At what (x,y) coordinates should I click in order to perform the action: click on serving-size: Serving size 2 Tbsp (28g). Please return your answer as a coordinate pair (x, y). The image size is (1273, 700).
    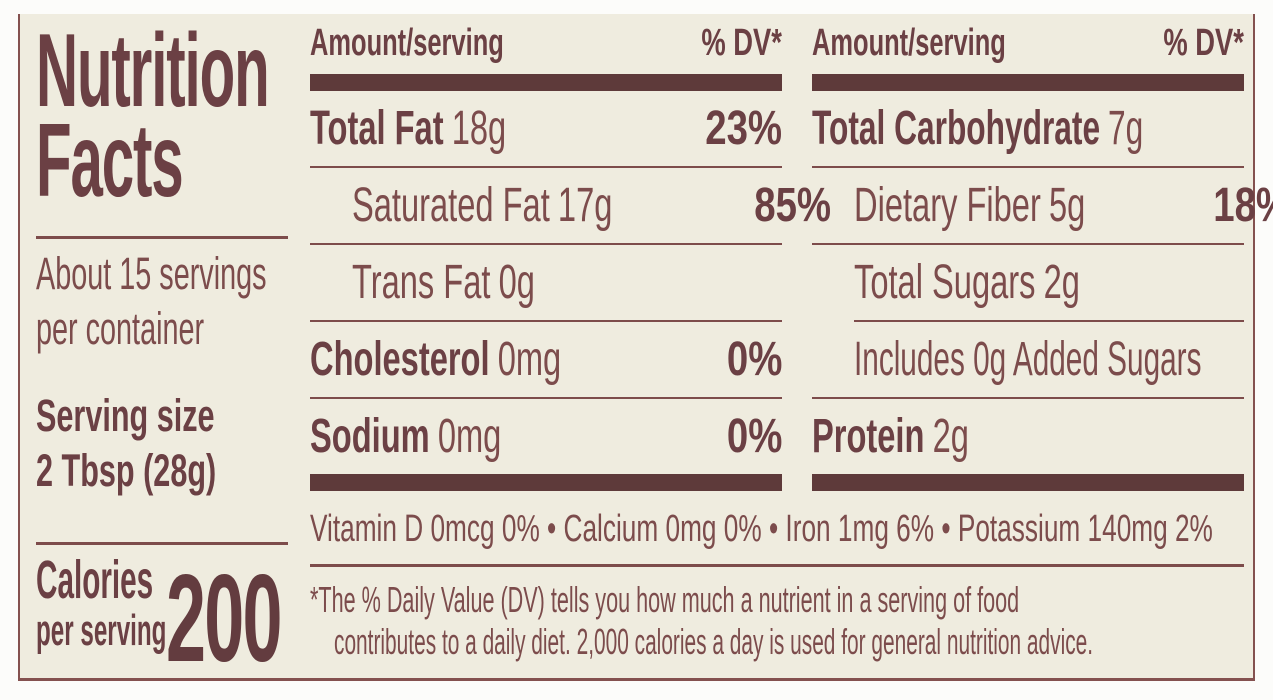
    Looking at the image, I should click on (168, 443).